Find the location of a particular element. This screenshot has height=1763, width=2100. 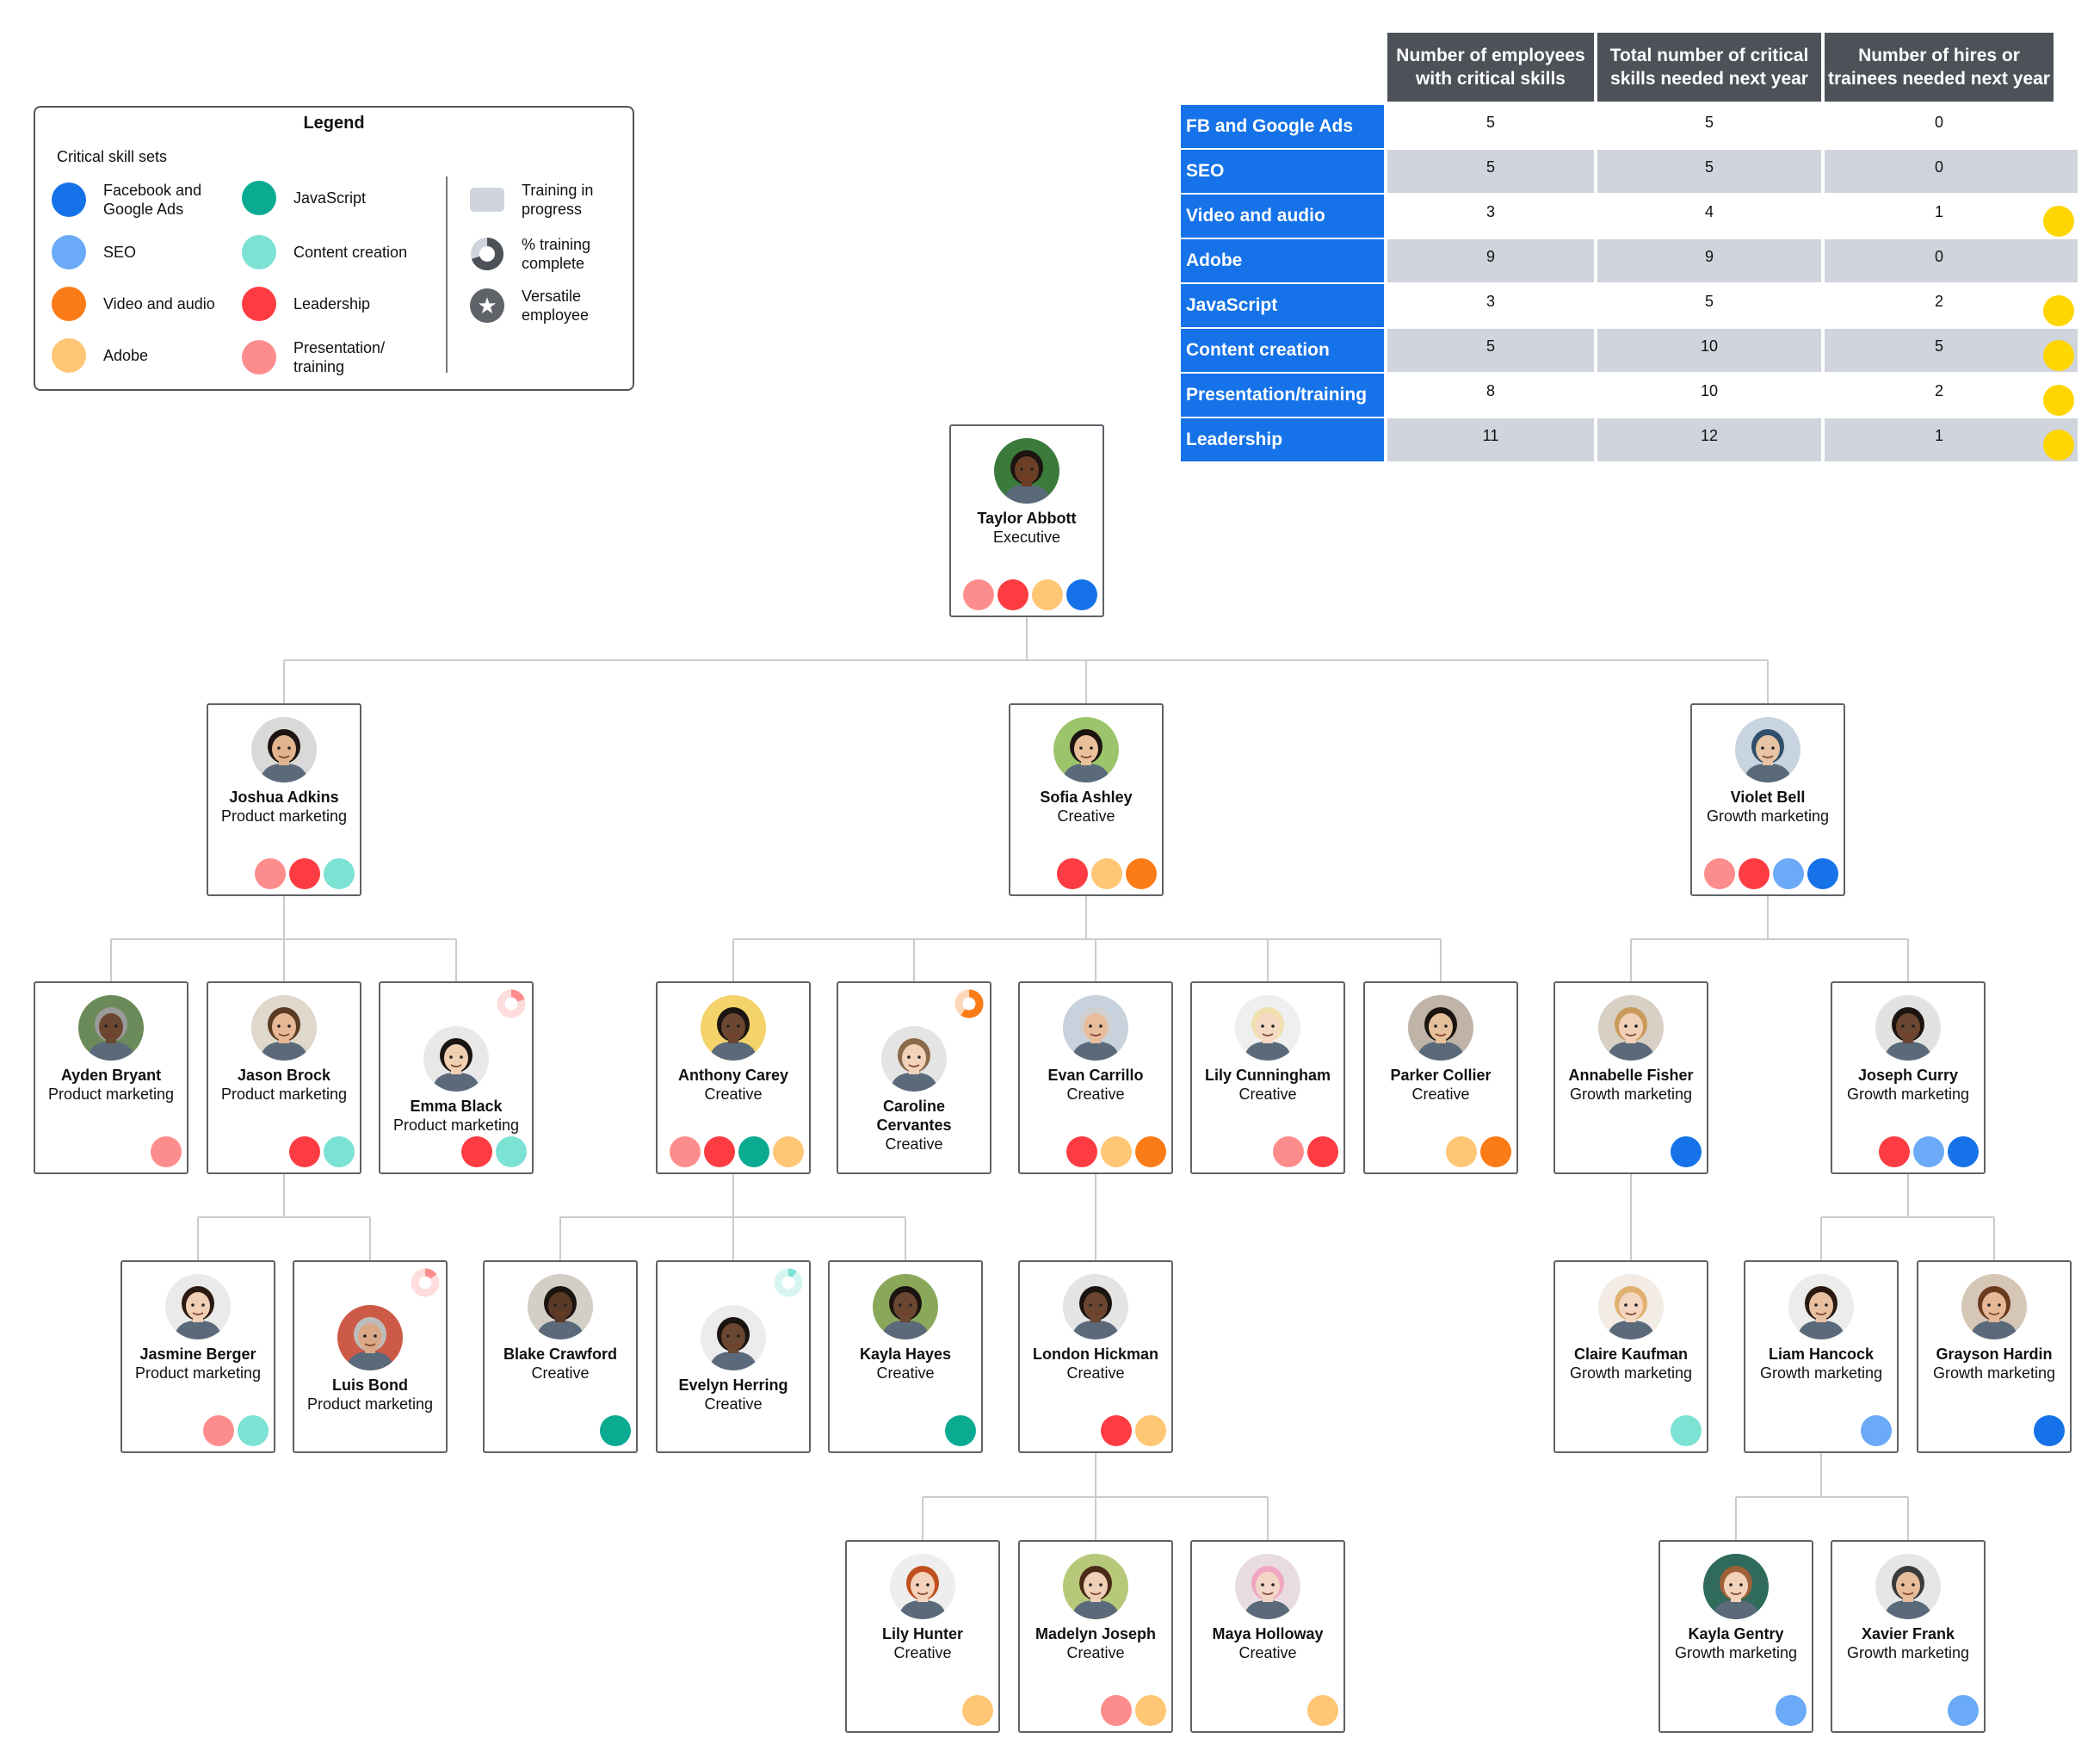

employee-name: Xavier Frank is located at coordinates (1908, 1633).